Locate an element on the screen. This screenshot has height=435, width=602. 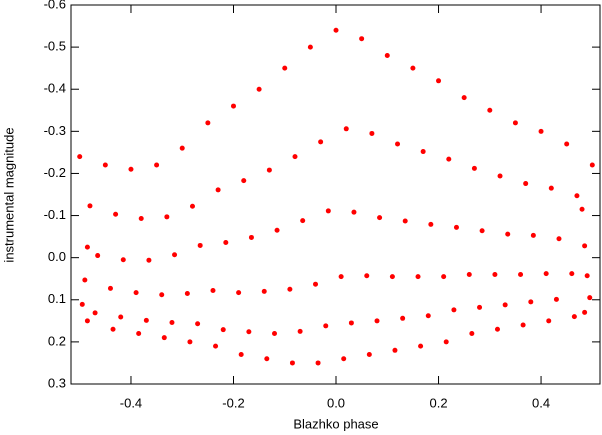
y-tick-label: 0.3 is located at coordinates (57, 382).